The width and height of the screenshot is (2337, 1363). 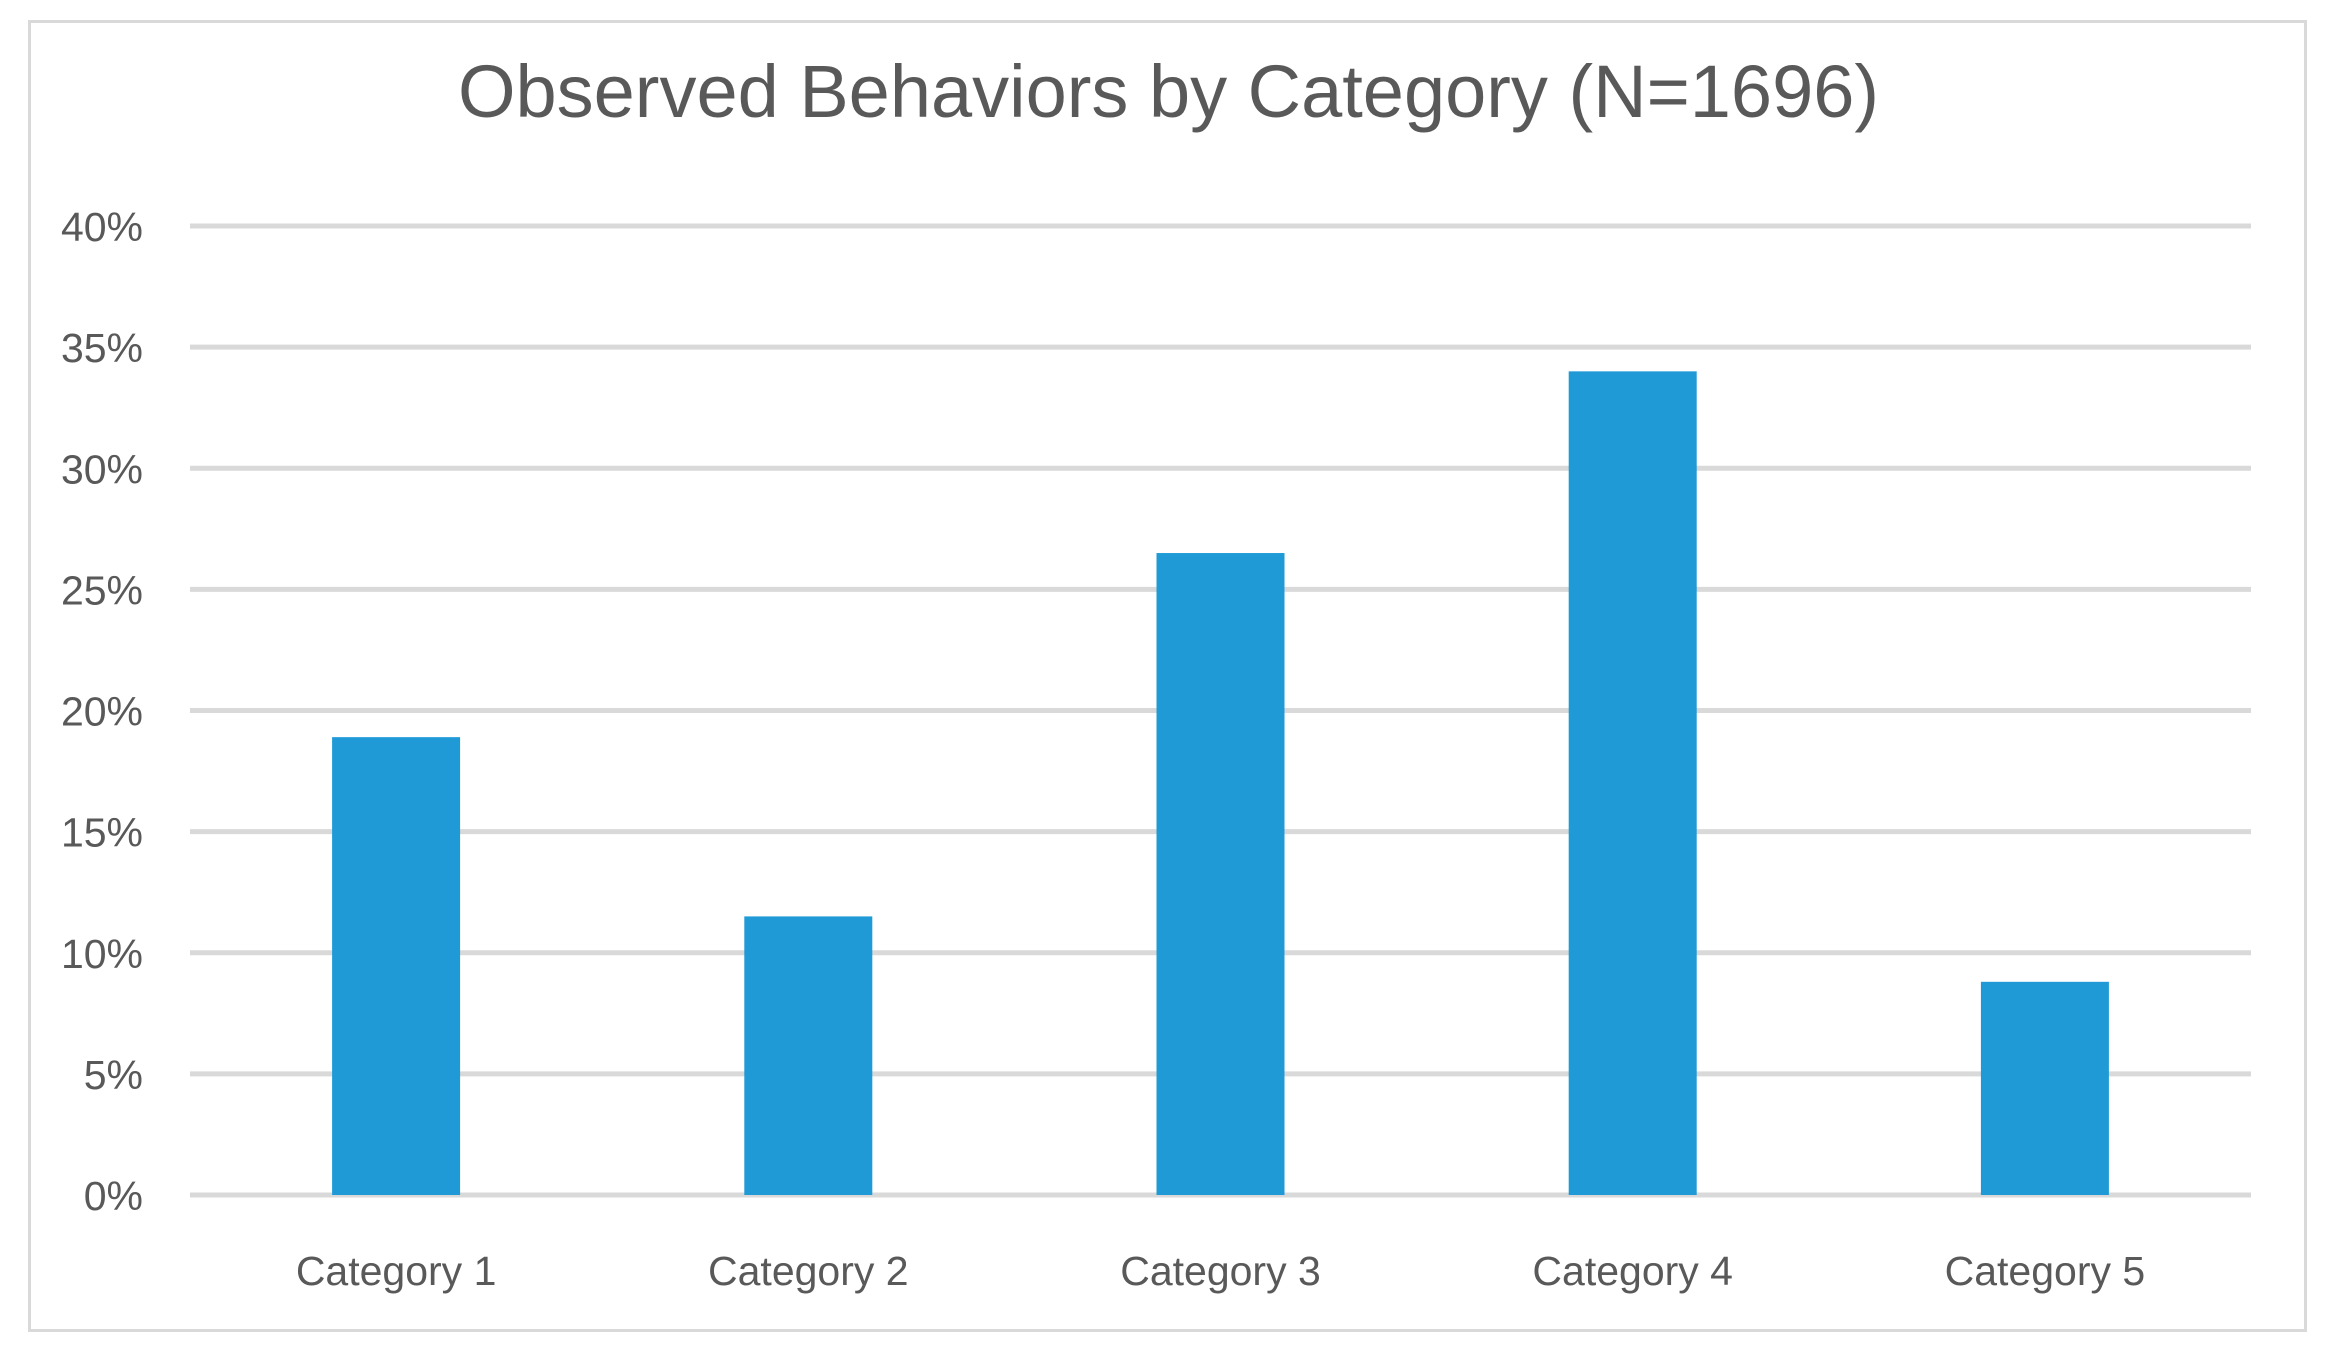 What do you see at coordinates (102, 954) in the screenshot?
I see `y-tick-label: 10%` at bounding box center [102, 954].